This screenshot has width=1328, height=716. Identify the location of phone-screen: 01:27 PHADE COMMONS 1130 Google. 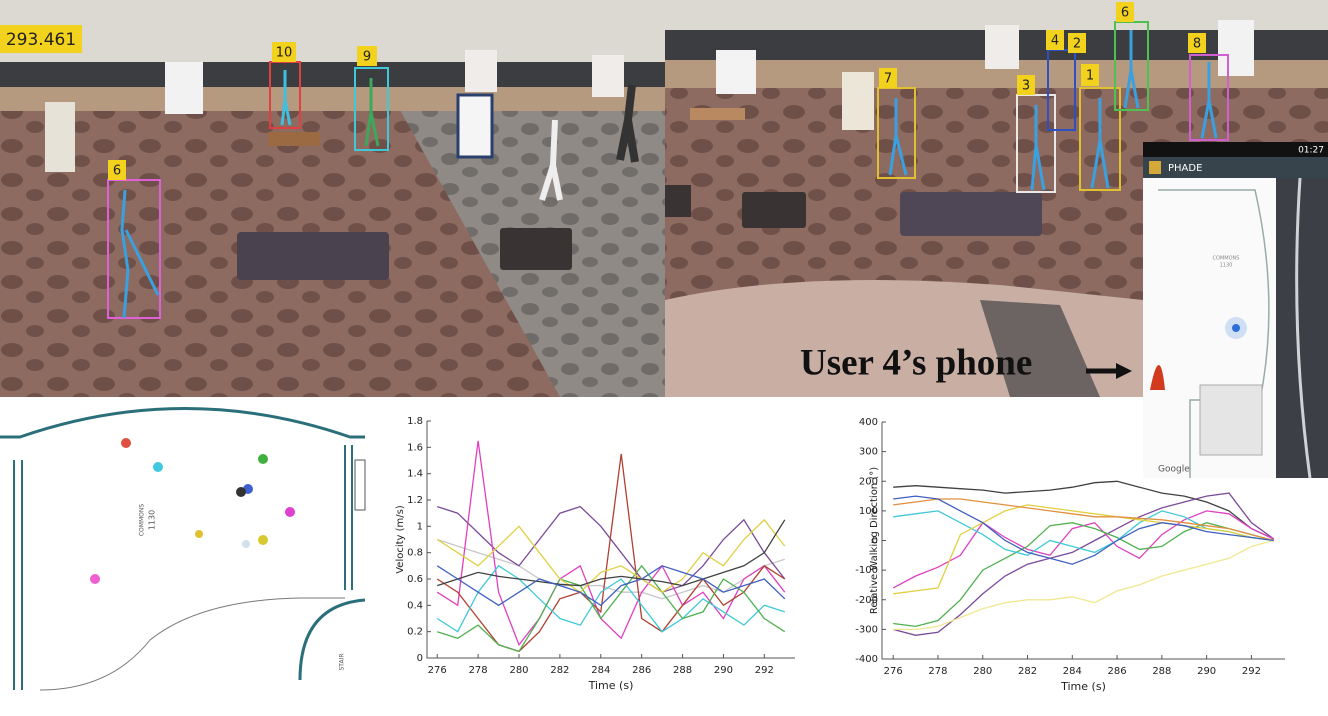
(1235, 310).